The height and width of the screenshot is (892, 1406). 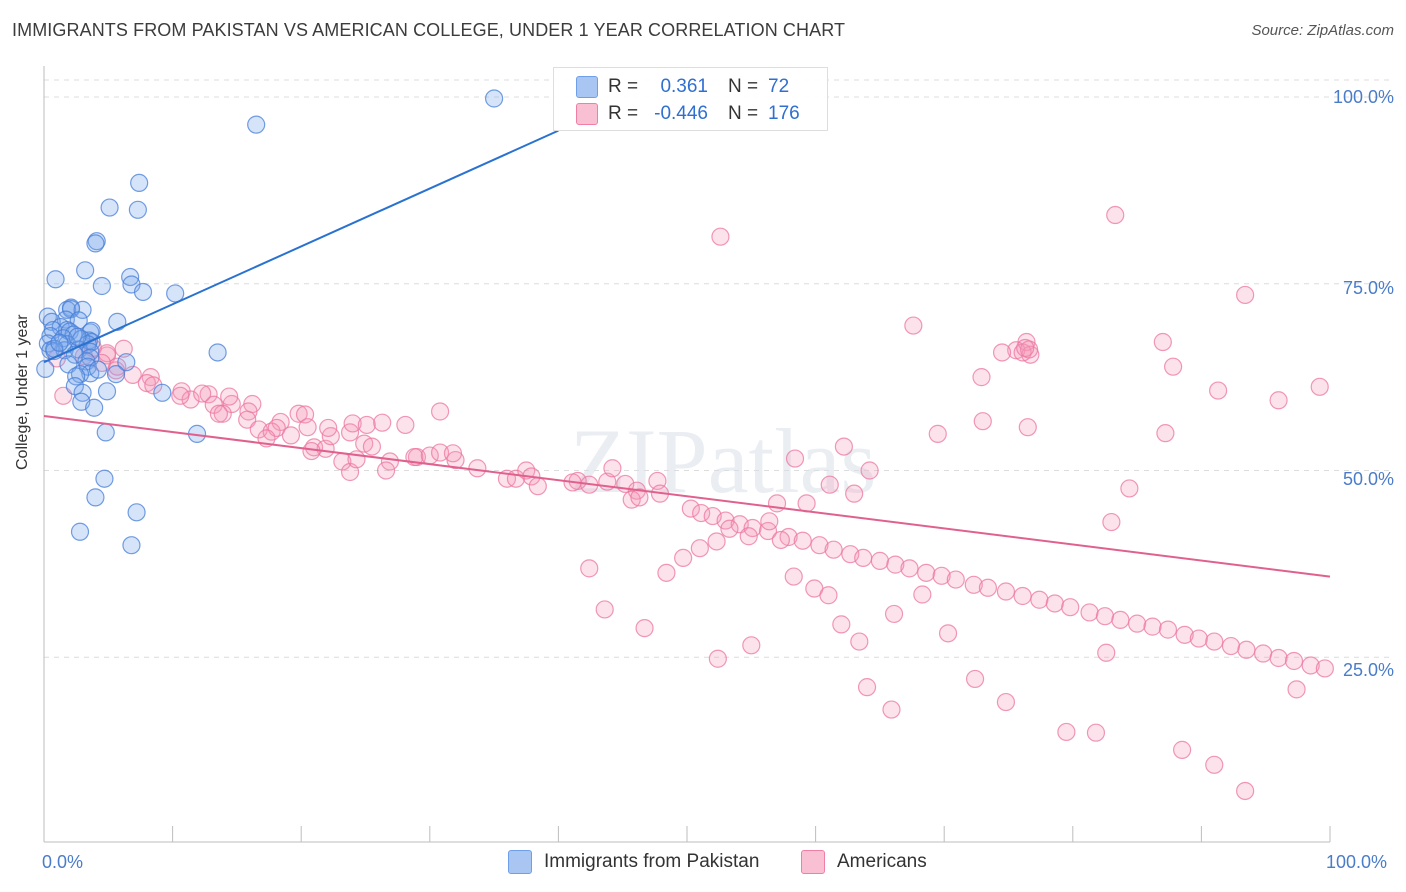 I want to click on watermark: ZIPatlas, so click(x=723, y=461).